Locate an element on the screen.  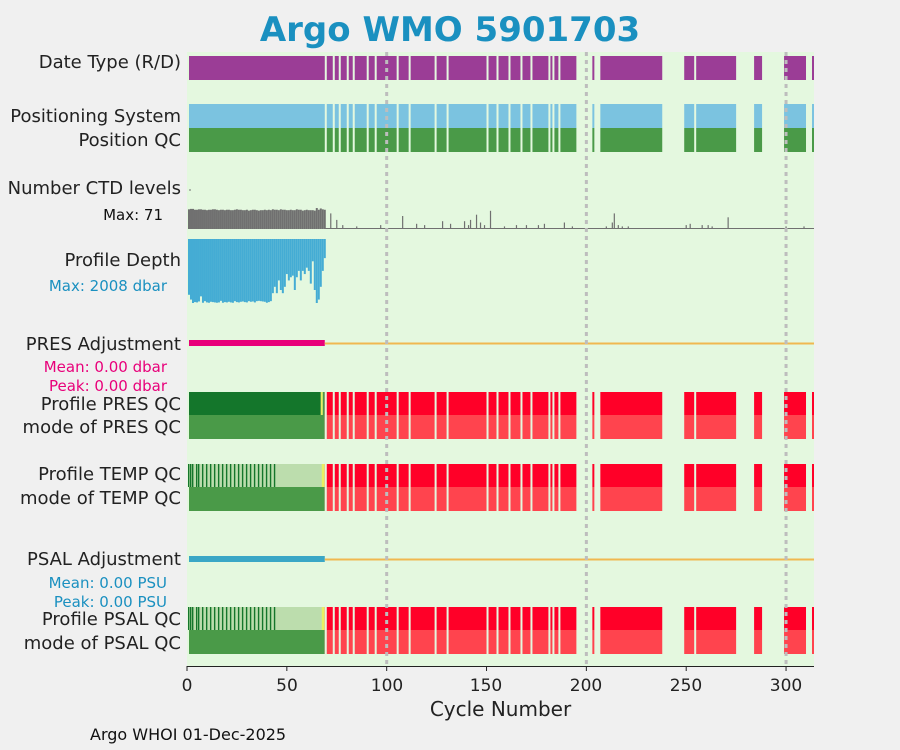
row-label-date-type: Date Type (R/D) is located at coordinates (109, 62).